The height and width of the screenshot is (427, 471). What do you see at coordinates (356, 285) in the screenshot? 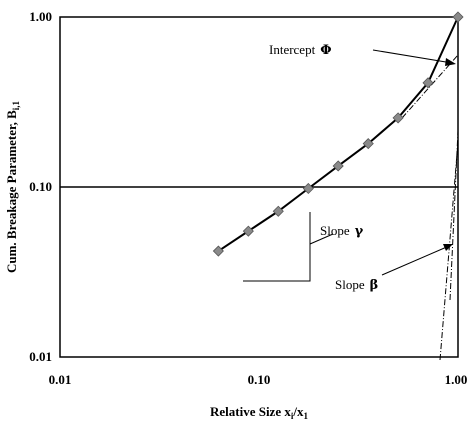
I see `slope-beta-label: Slope β` at bounding box center [356, 285].